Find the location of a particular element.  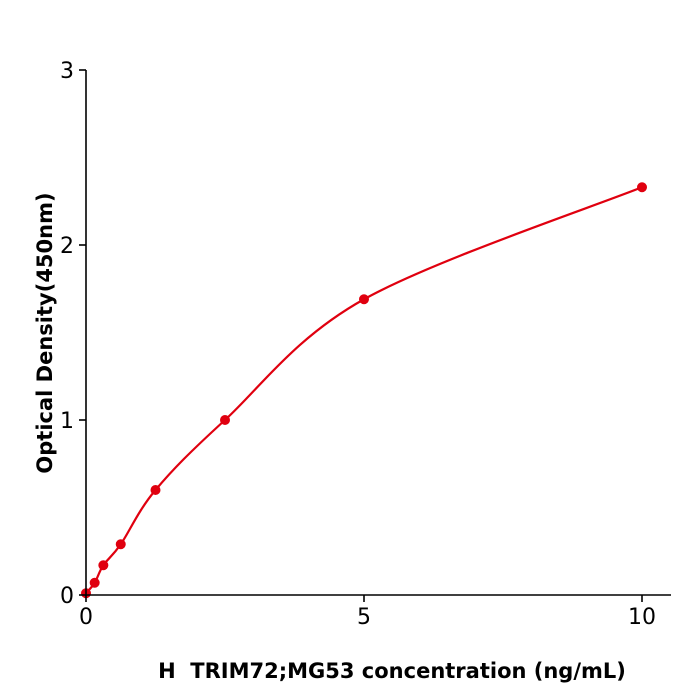

x-axis-label: H TRIM72;MG53 concentration (ng/mL) is located at coordinates (392, 671).